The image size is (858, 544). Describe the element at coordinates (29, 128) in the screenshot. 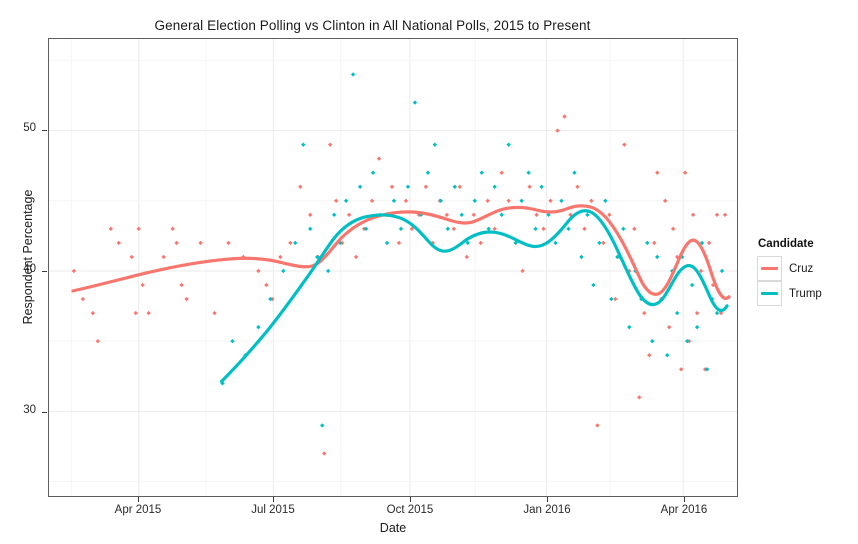

I see `y-tick-label: 50` at that location.